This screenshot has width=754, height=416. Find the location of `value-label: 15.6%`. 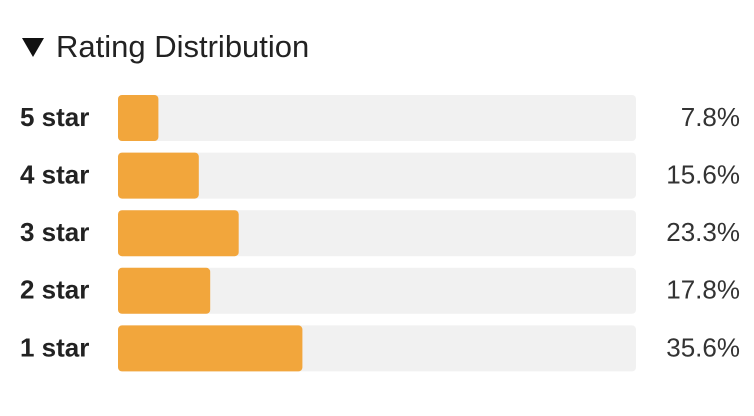

value-label: 15.6% is located at coordinates (703, 174).